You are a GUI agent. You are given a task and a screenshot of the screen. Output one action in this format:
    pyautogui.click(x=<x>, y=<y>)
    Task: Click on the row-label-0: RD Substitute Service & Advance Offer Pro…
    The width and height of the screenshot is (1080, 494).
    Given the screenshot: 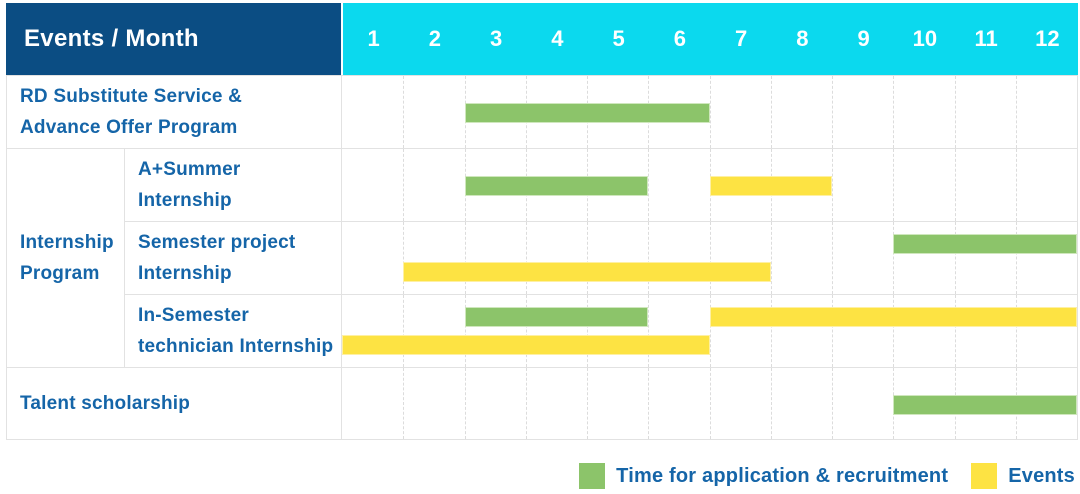 What is the action you would take?
    pyautogui.click(x=173, y=111)
    